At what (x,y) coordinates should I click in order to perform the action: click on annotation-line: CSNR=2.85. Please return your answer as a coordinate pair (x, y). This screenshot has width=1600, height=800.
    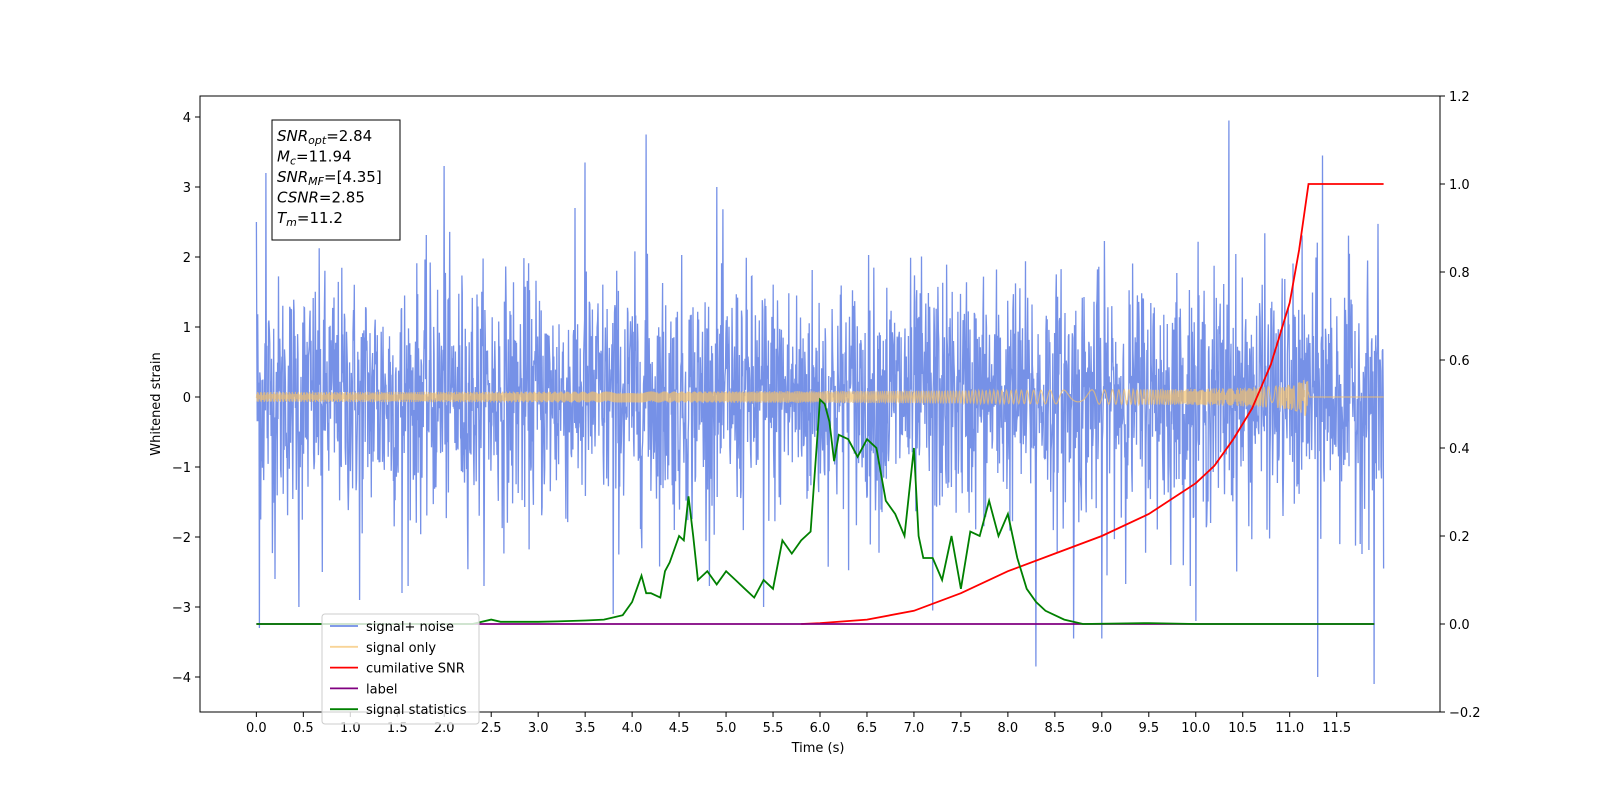
    Looking at the image, I should click on (321, 198).